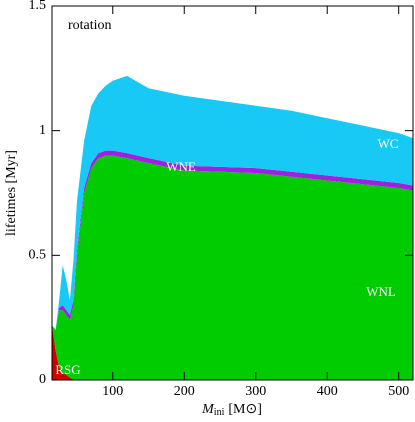 The height and width of the screenshot is (422, 415). Describe the element at coordinates (398, 391) in the screenshot. I see `x-tick-label: 500` at that location.